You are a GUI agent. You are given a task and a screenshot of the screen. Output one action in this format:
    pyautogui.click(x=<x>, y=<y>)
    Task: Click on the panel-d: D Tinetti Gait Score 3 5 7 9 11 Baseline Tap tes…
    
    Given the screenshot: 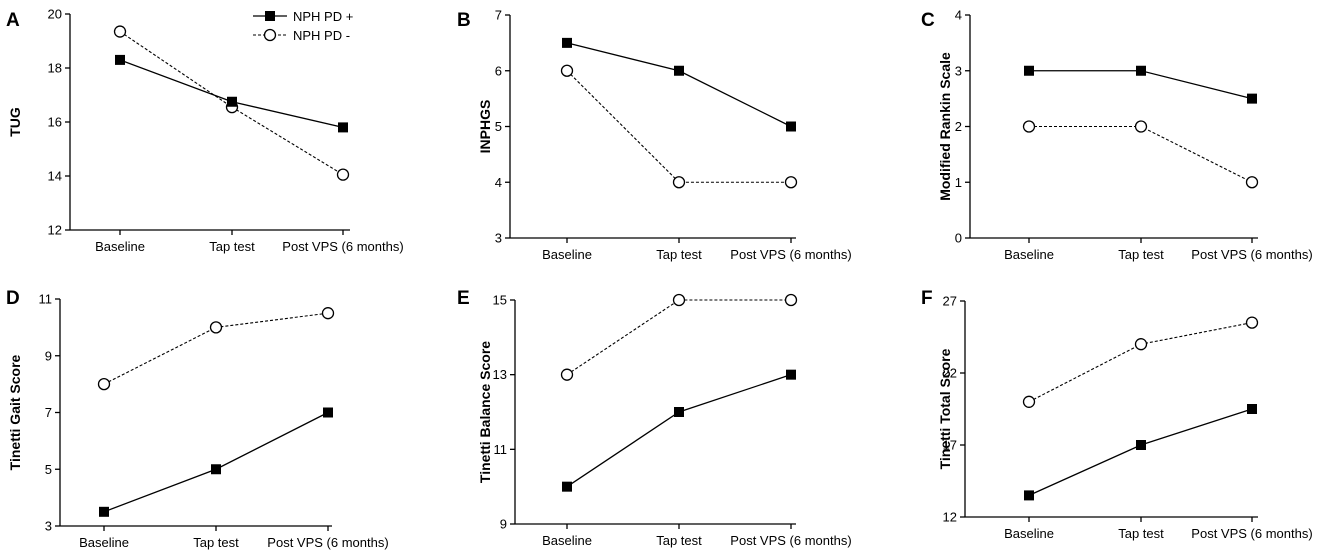 What is the action you would take?
    pyautogui.click(x=197, y=419)
    